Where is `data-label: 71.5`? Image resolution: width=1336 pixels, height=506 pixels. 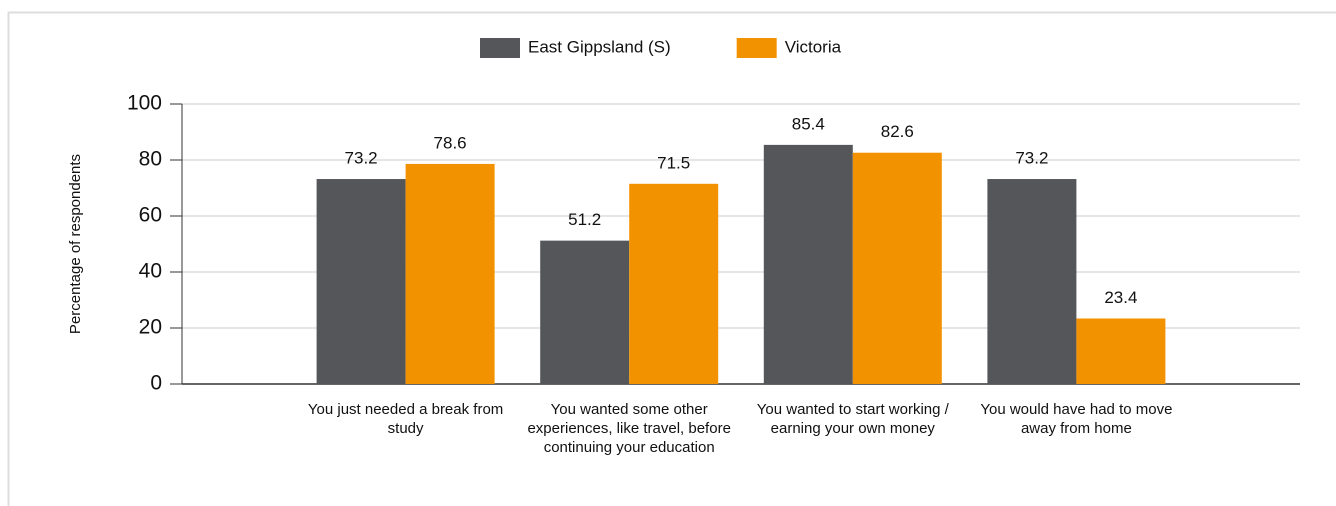 data-label: 71.5 is located at coordinates (673, 162).